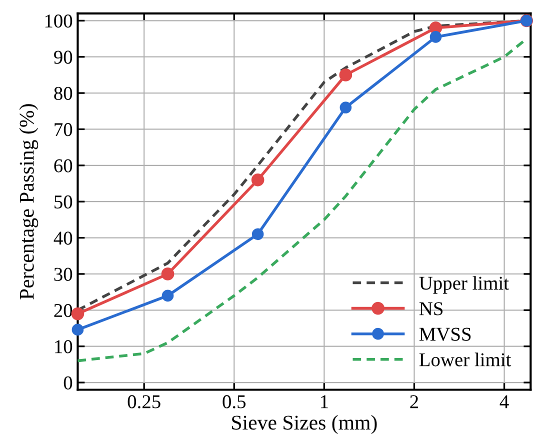  I want to click on y-tick-label: 100, so click(58, 21).